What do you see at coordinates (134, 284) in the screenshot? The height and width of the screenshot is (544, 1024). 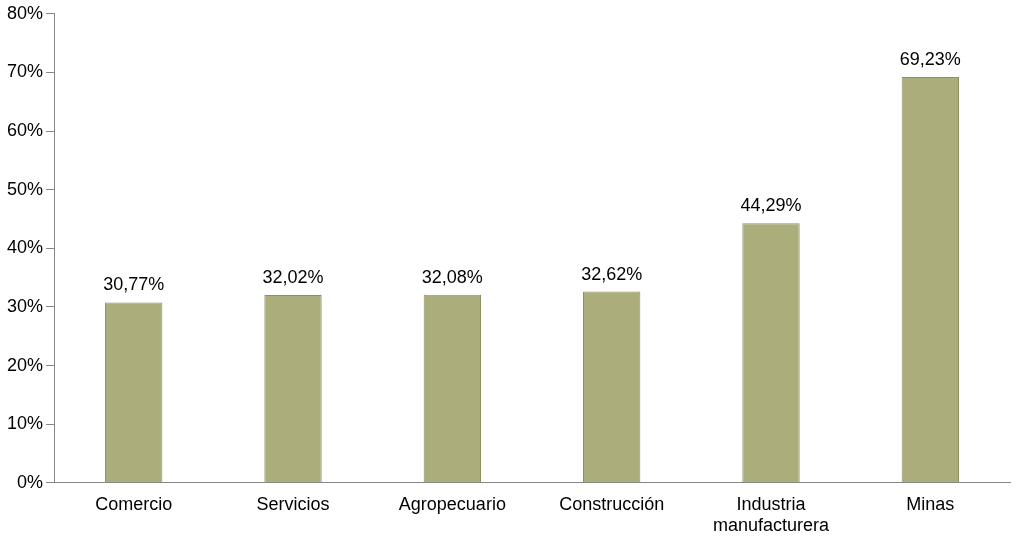 I see `data-label: 30,77%` at bounding box center [134, 284].